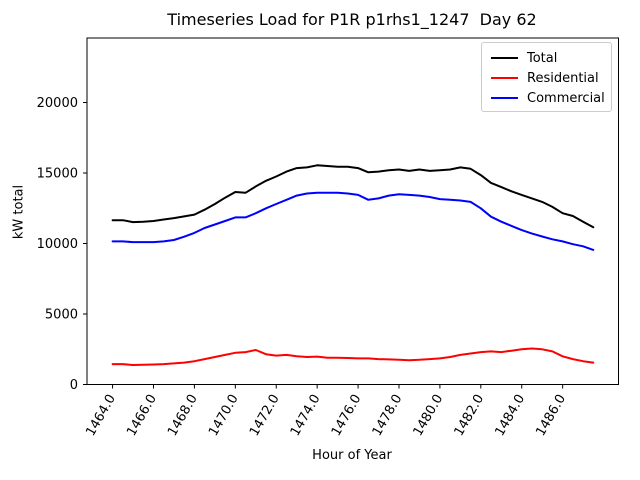  I want to click on residential-series-line, so click(353, 356).